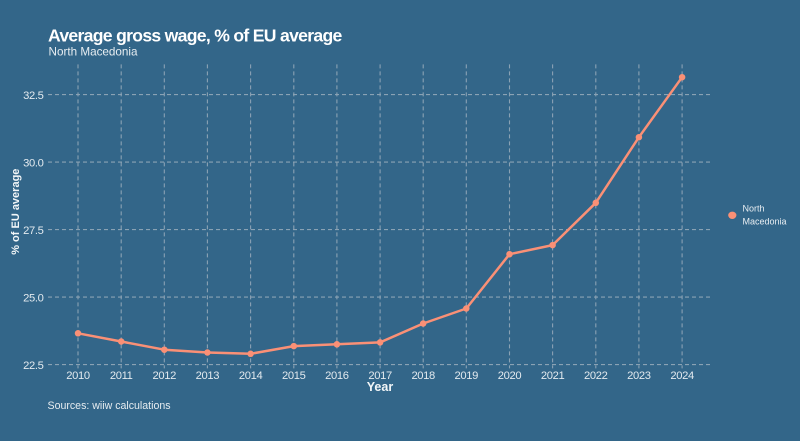 The height and width of the screenshot is (441, 800). I want to click on svg-text: 2014, so click(251, 376).